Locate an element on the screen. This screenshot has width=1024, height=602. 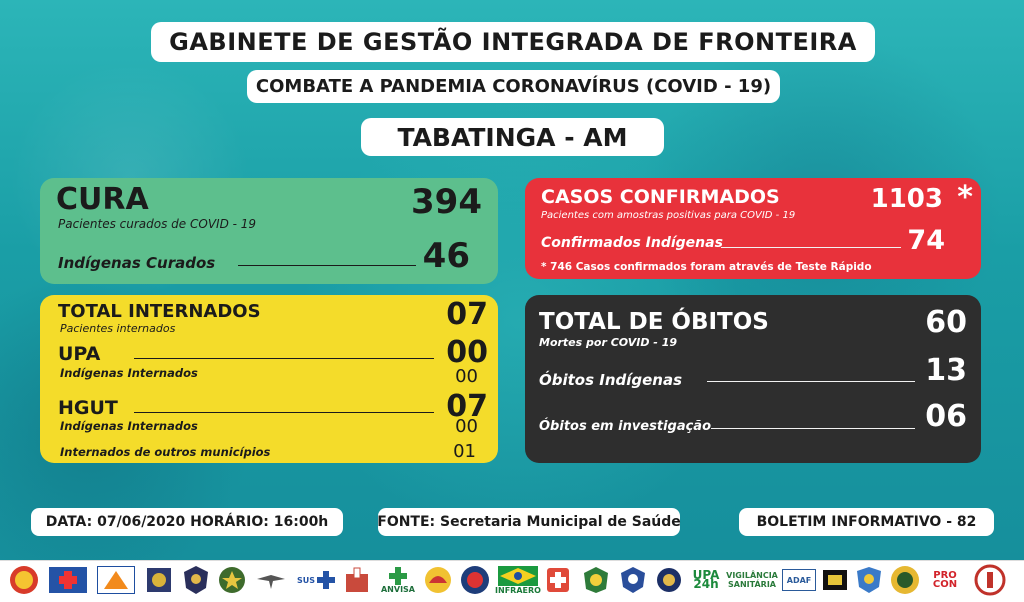
black-badge-icon is located at coordinates (835, 580).